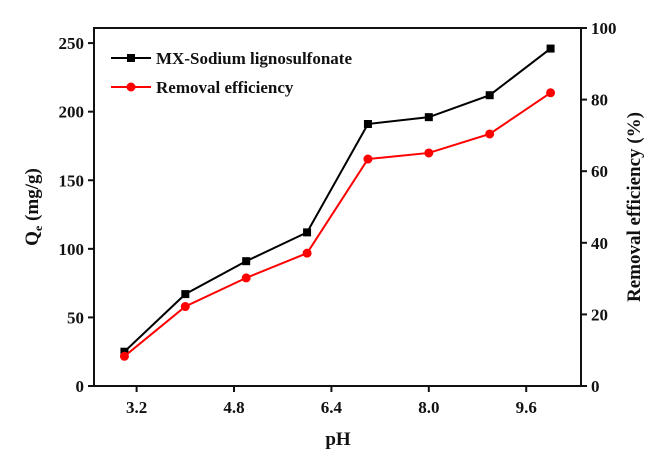 Image resolution: width=666 pixels, height=459 pixels. I want to click on y-tick-label: 100, so click(72, 249).